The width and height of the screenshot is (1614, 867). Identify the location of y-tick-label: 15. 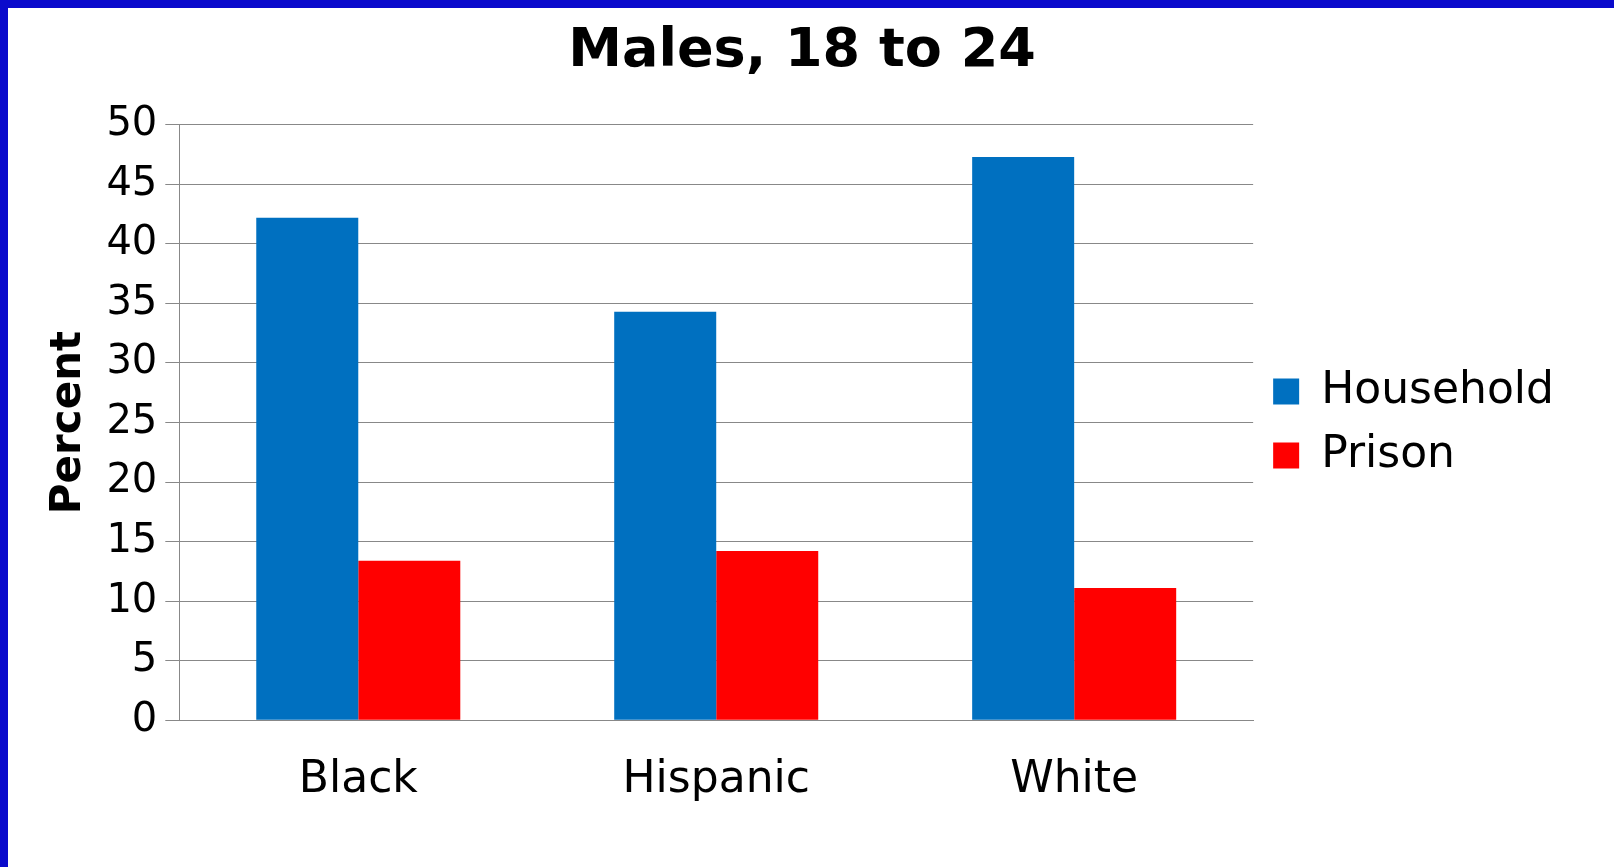
(132, 537).